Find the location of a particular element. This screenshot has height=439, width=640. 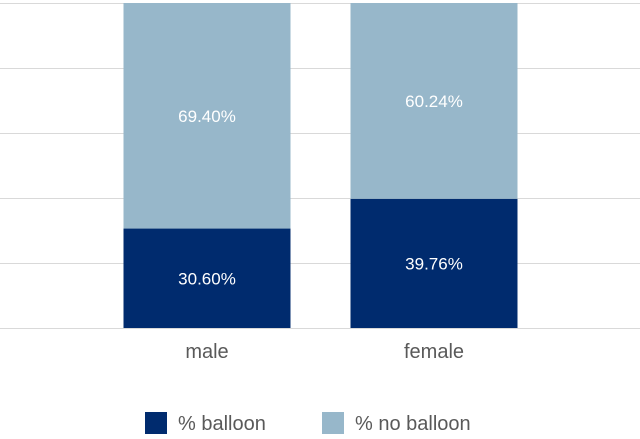

legend: % balloon % no balloon is located at coordinates (308, 423).